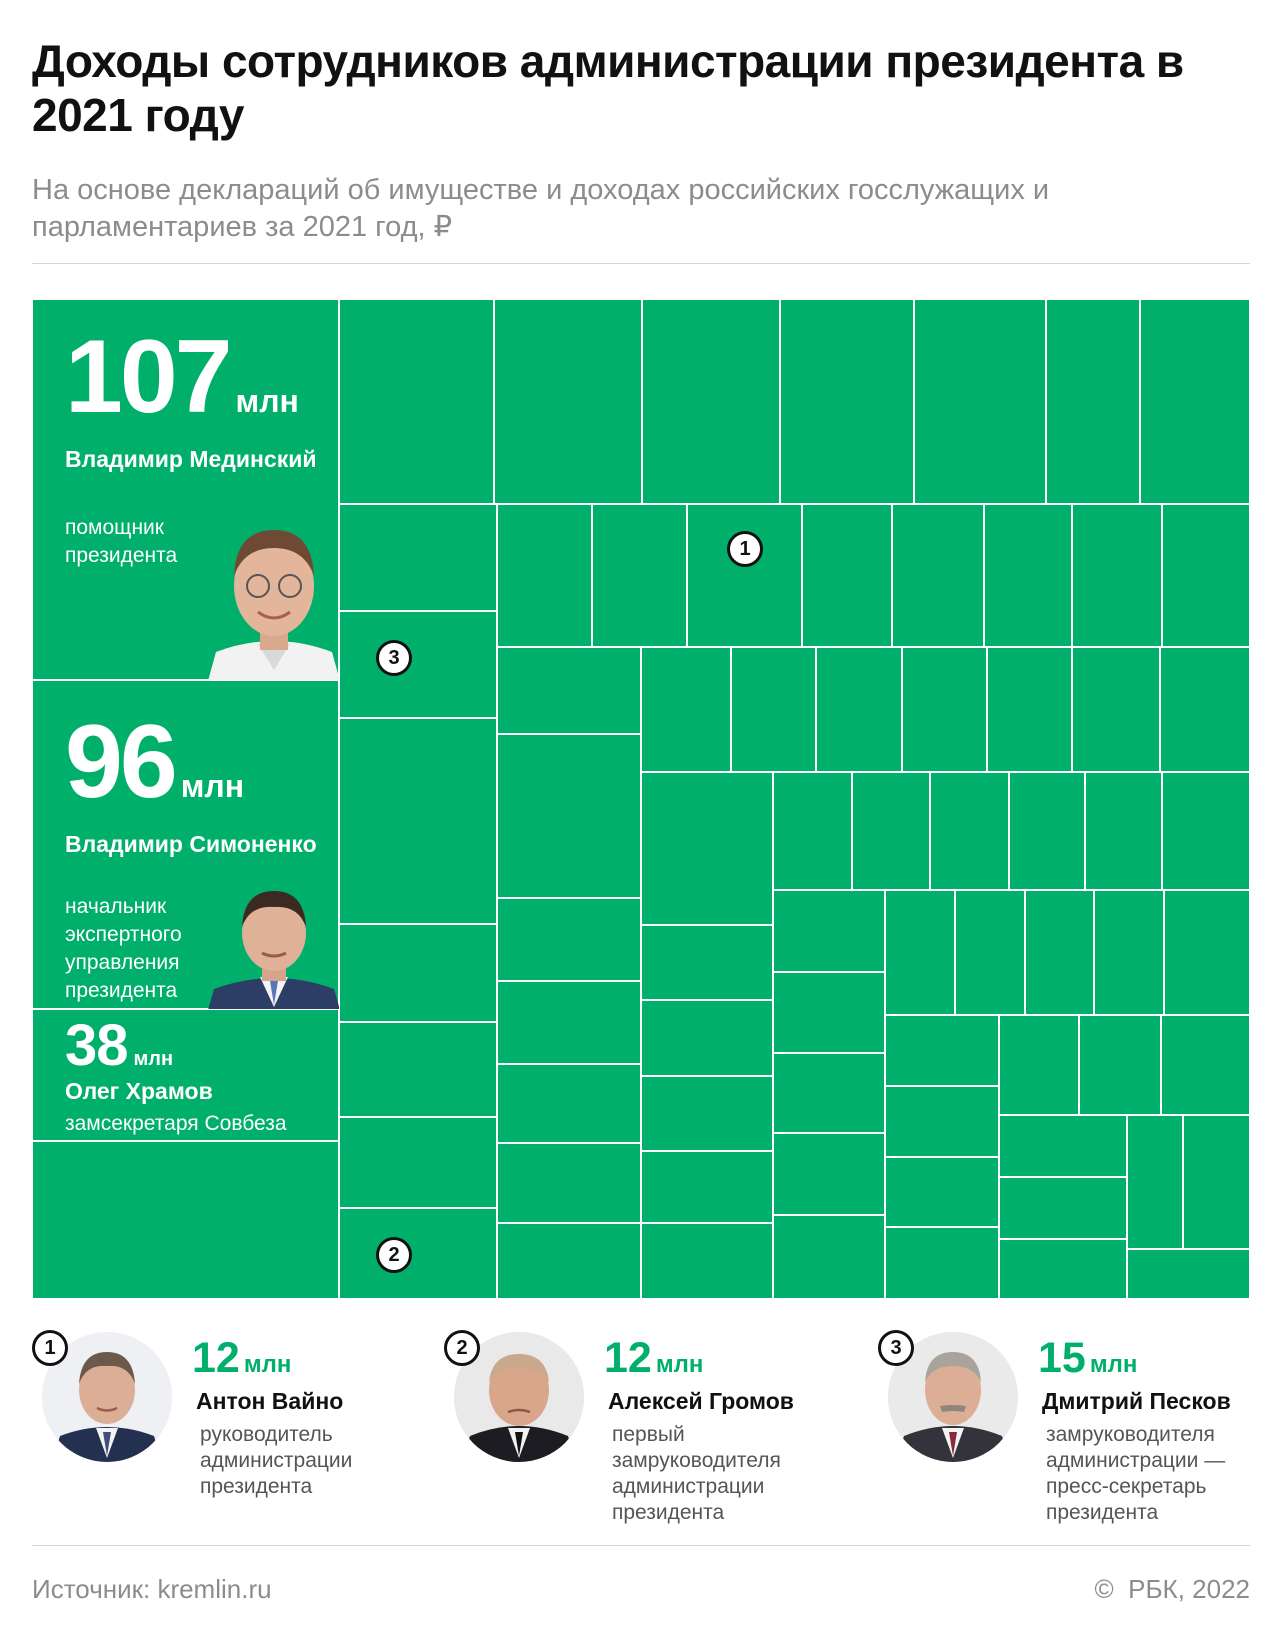 The height and width of the screenshot is (1640, 1280). What do you see at coordinates (1087, 1358) in the screenshot?
I see `callout-peskov-value: 15 млн` at bounding box center [1087, 1358].